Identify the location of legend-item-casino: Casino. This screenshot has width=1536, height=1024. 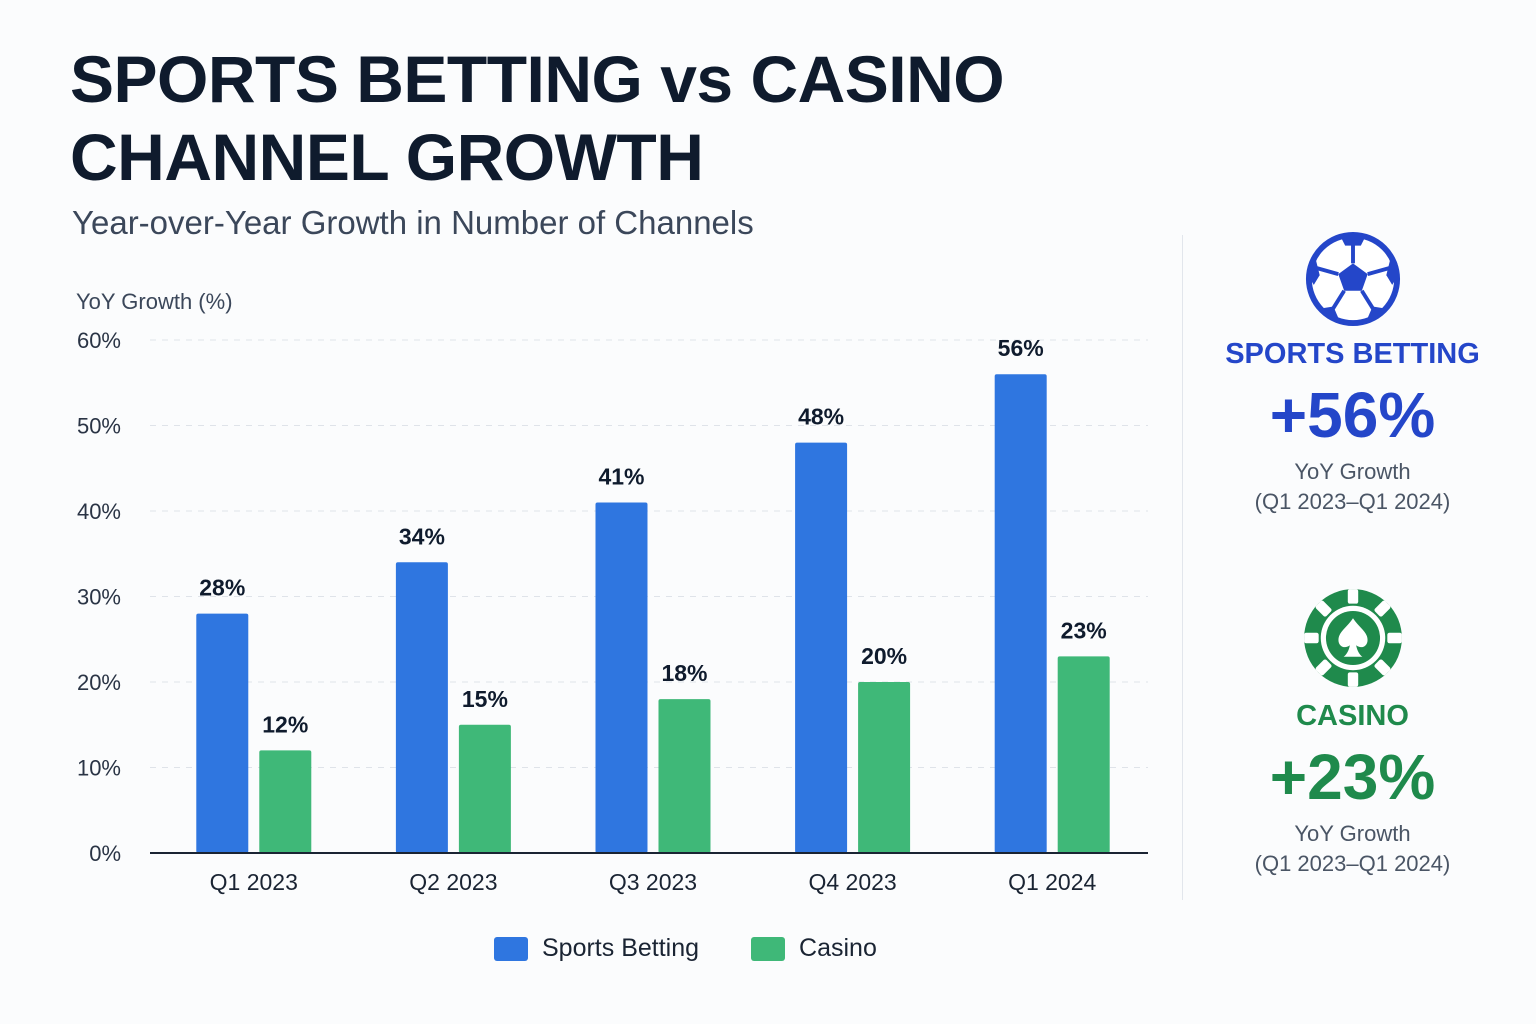
(814, 948).